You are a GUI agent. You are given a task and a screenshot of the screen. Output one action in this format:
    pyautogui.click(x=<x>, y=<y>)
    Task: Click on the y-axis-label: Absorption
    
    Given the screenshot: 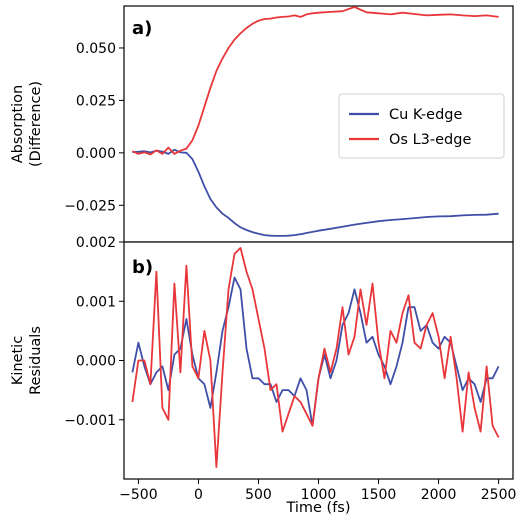 What is the action you would take?
    pyautogui.click(x=18, y=124)
    